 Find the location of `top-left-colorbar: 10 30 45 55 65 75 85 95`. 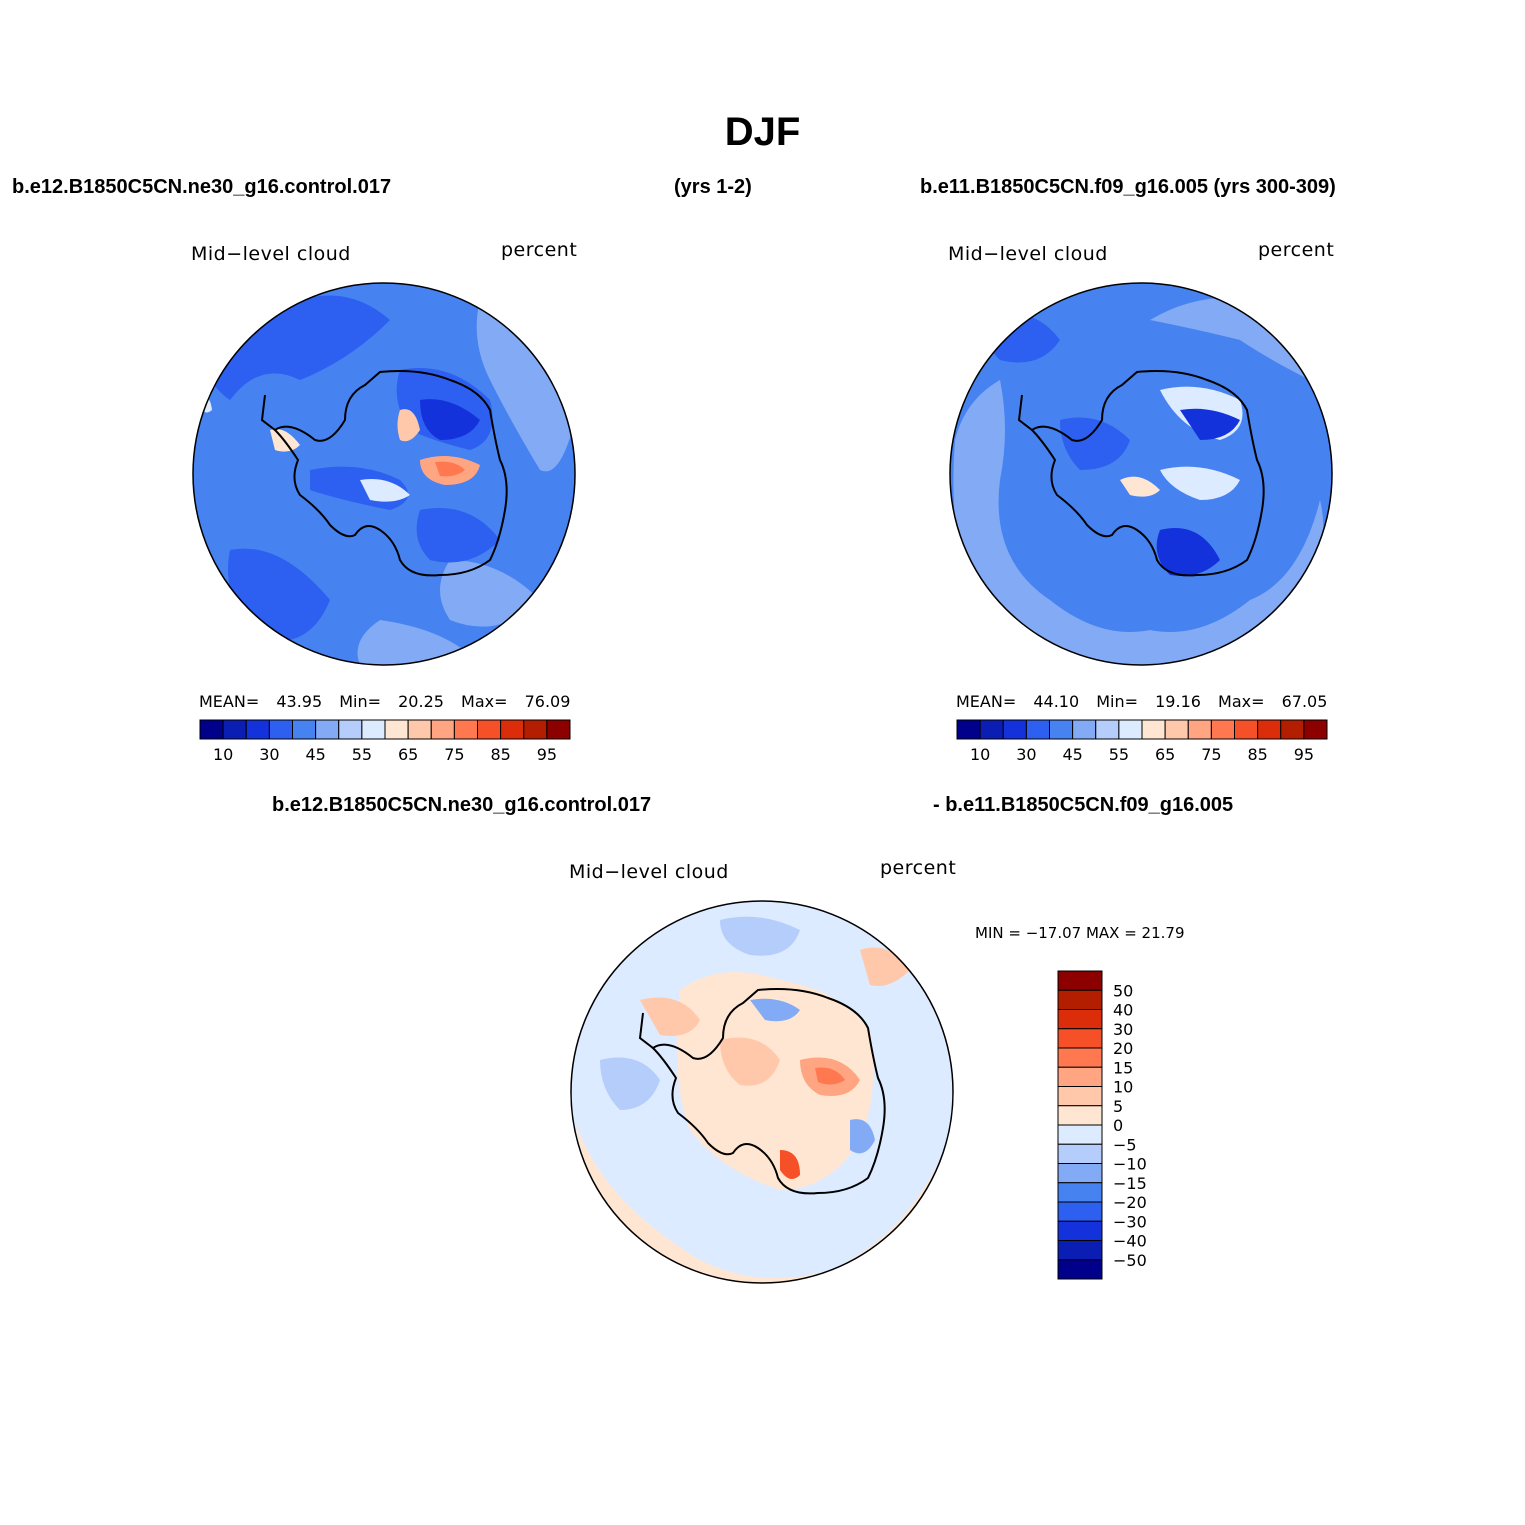

top-left-colorbar: 10 30 45 55 65 75 85 95 is located at coordinates (385, 741).